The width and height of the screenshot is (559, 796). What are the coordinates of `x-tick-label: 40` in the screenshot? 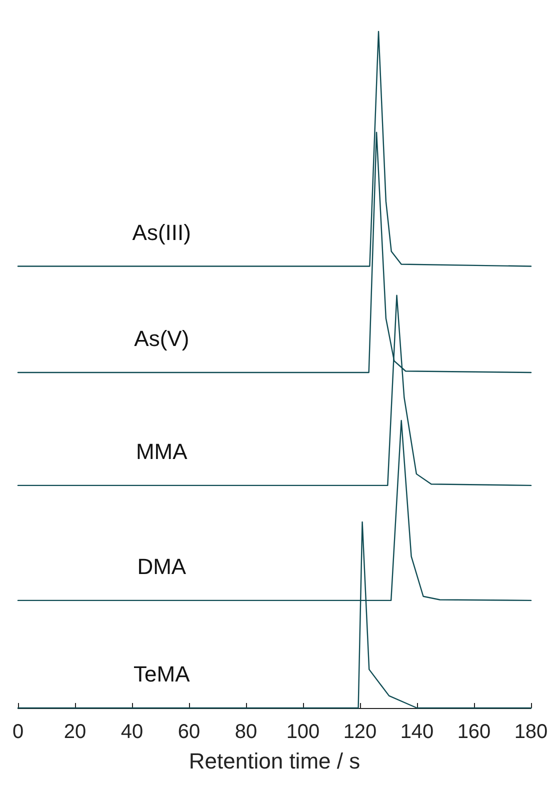 It's located at (132, 732).